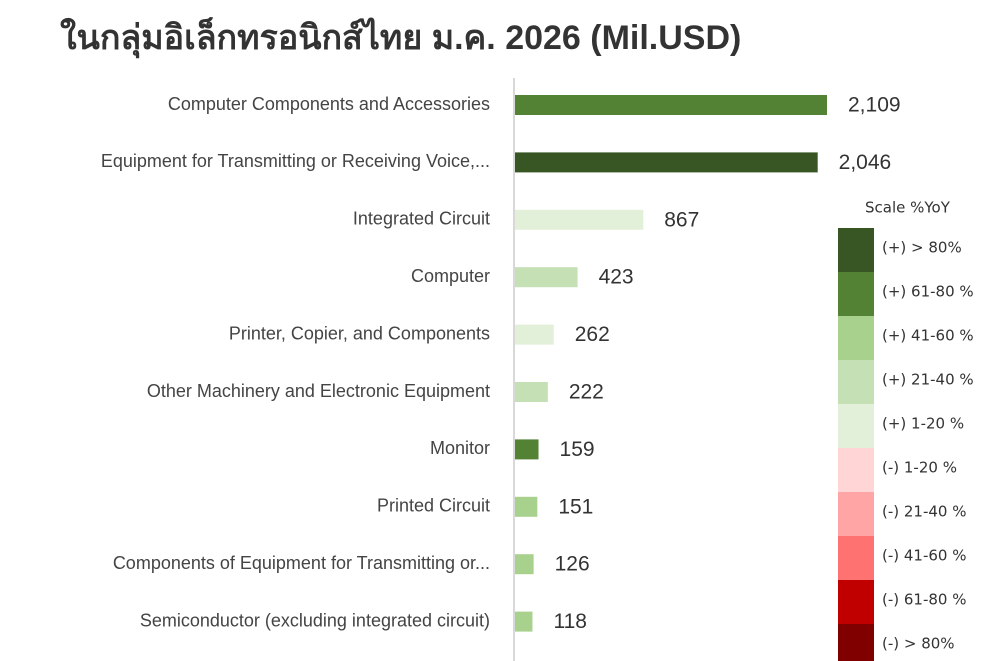 The width and height of the screenshot is (988, 661). I want to click on value-label: 867, so click(681, 219).